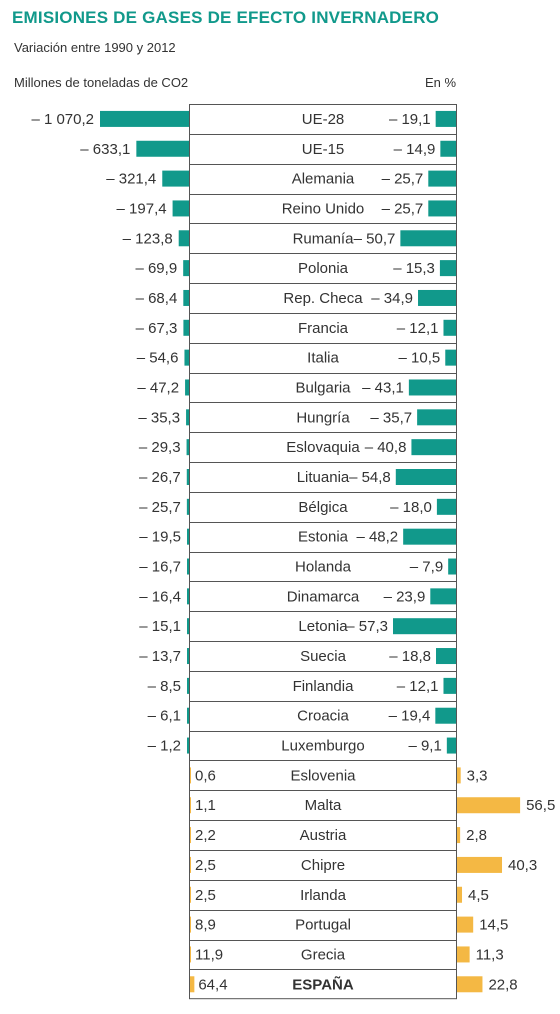  Describe the element at coordinates (502, 984) in the screenshot. I see `percent-value-label: 22,8` at that location.